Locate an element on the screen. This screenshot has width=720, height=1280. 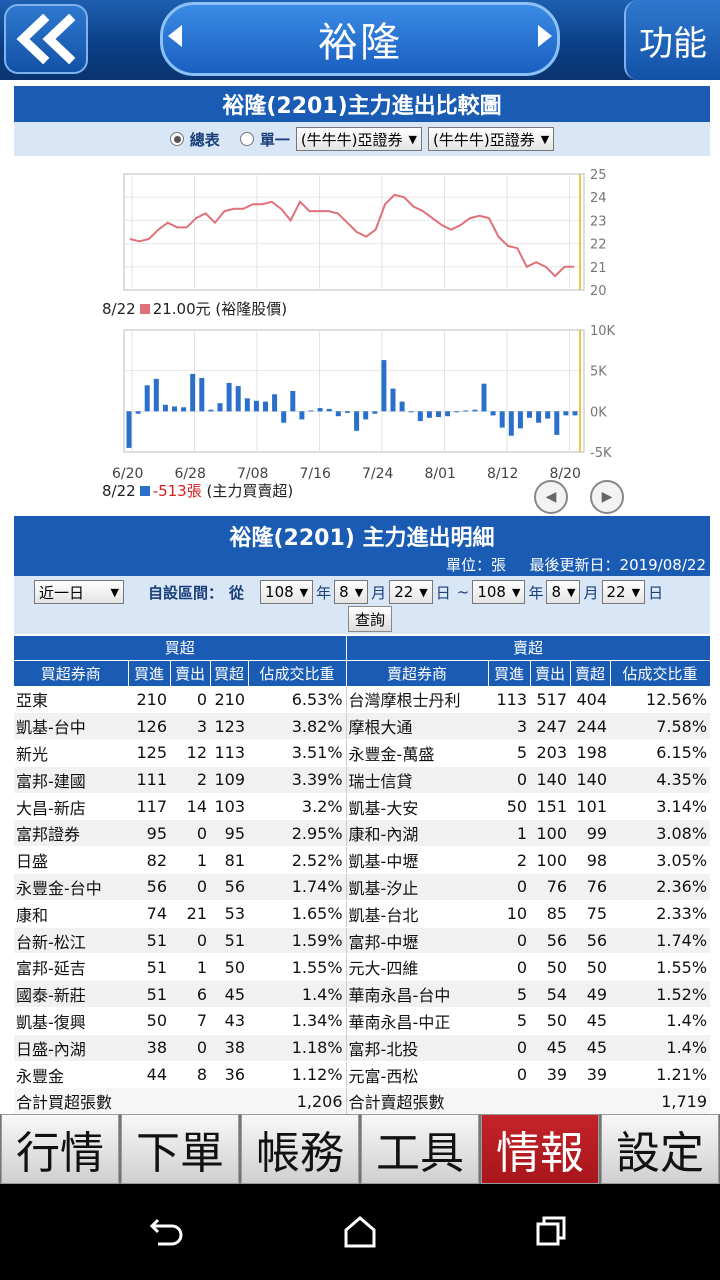
table-cell: 富邦-建國 is located at coordinates (71, 780).